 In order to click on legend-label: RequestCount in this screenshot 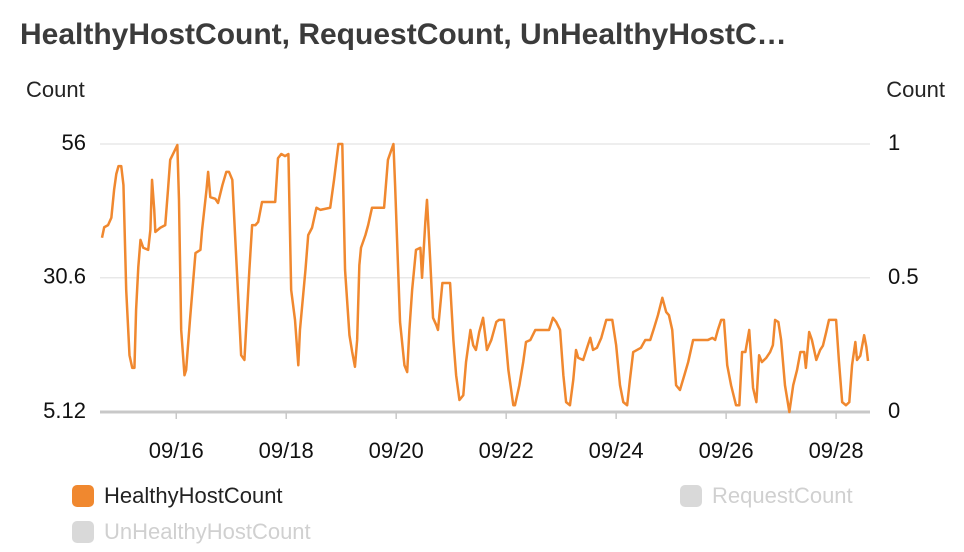, I will do `click(782, 495)`.